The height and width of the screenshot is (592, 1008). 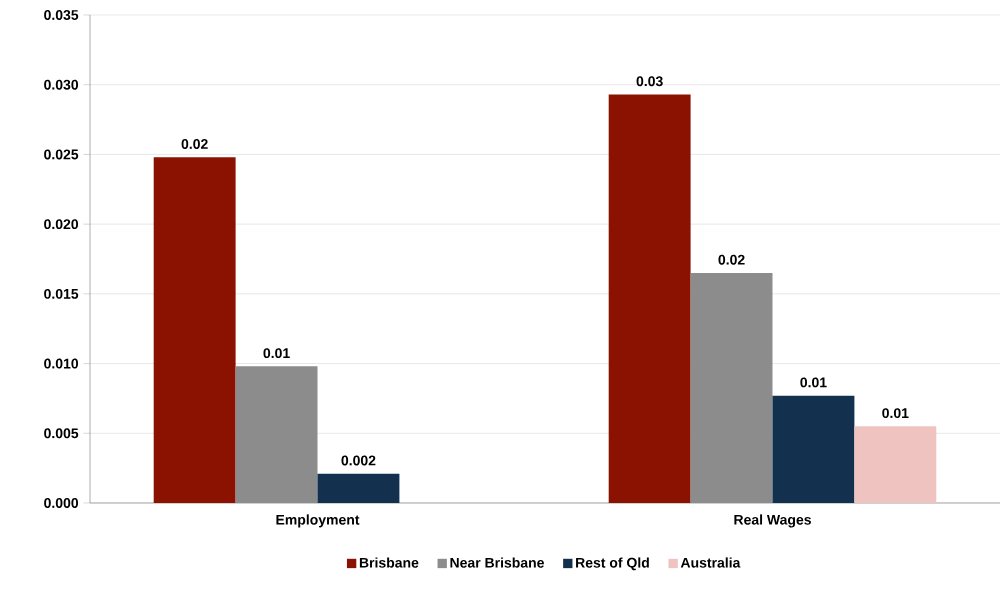 I want to click on y-tick-label: 0.000, so click(x=61, y=503).